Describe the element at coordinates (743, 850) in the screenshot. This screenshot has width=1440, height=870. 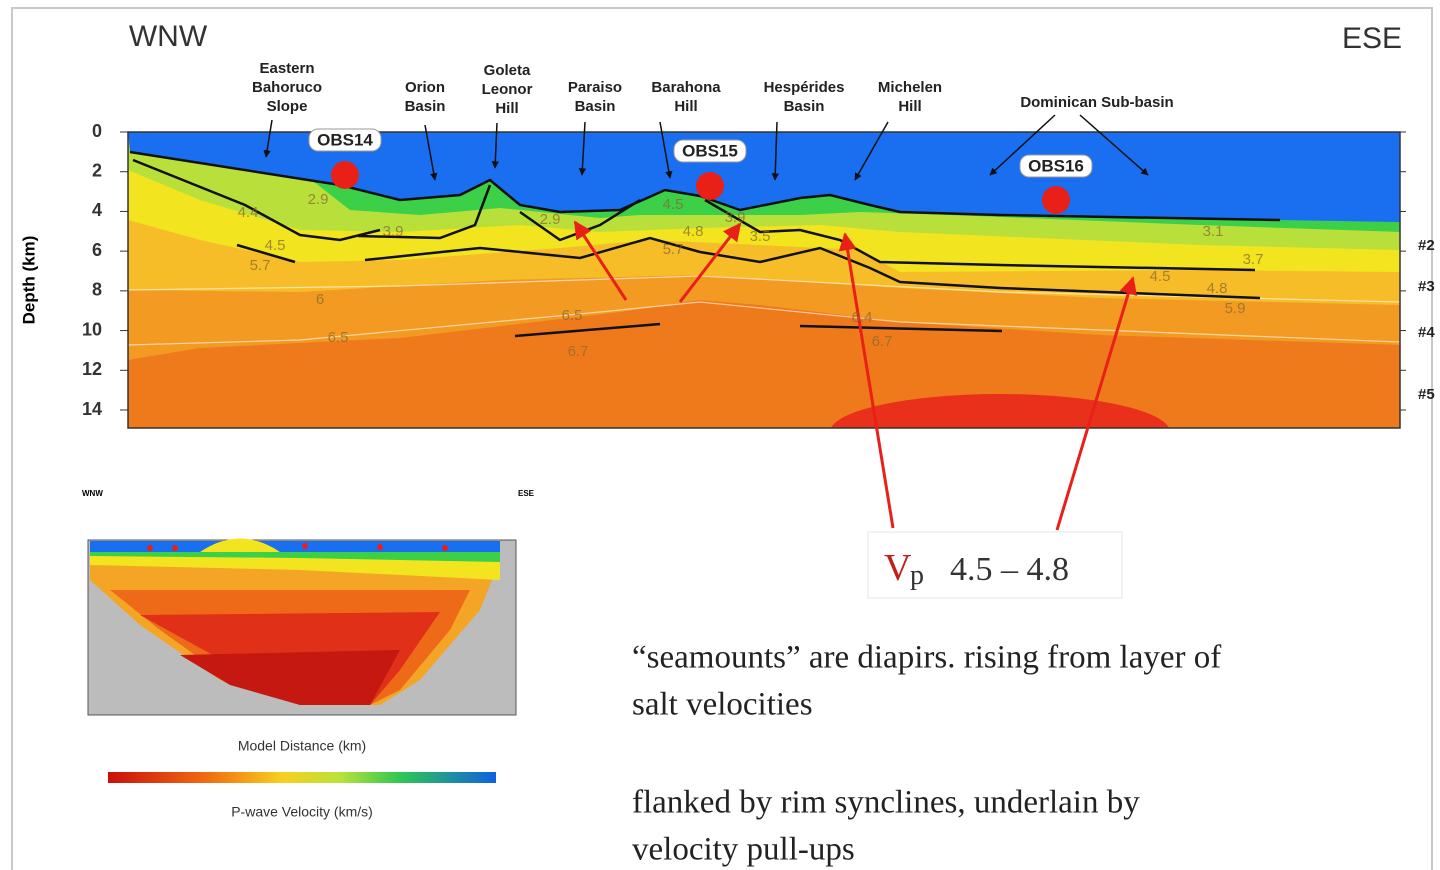
I see `note-text: velocity pull-ups` at that location.